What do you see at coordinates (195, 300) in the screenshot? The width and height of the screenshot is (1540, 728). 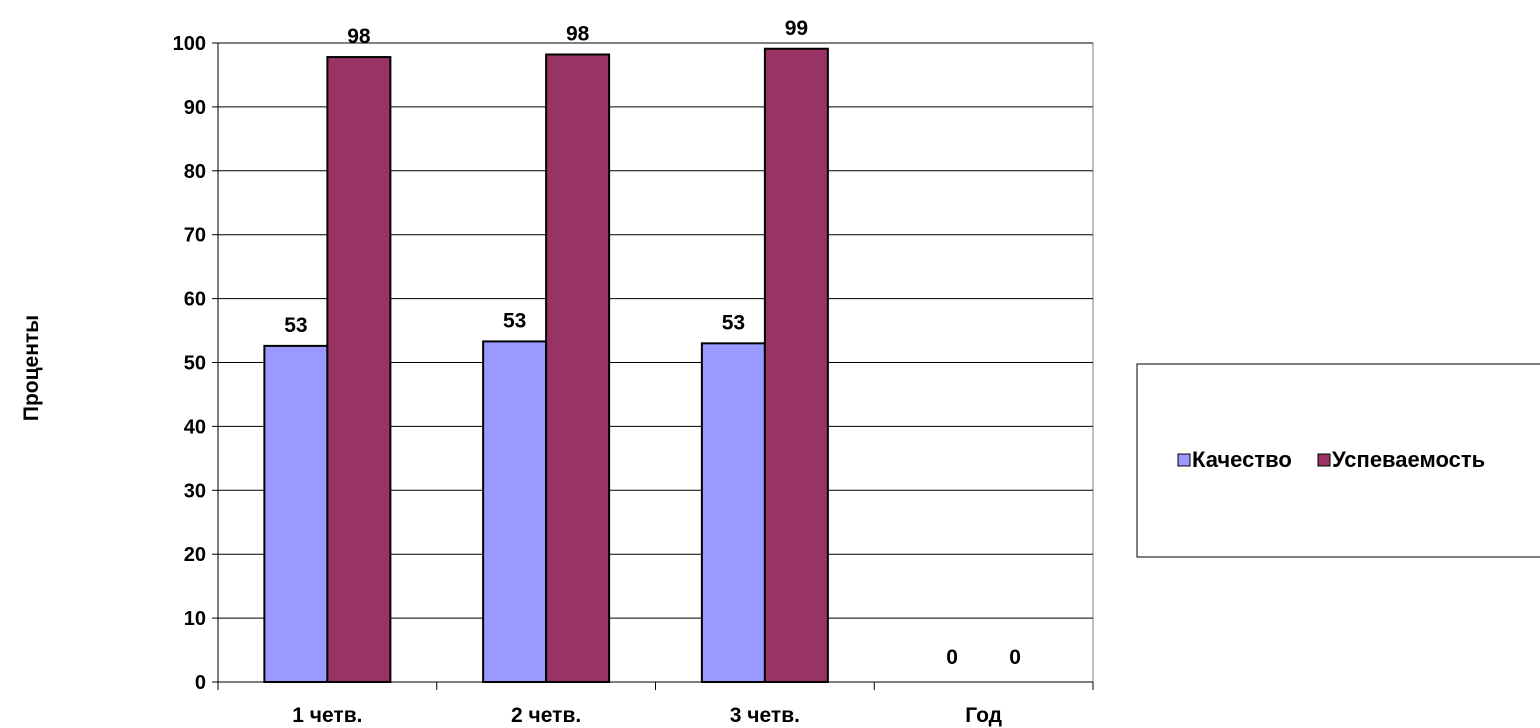 I see `y-tick-label: 60` at bounding box center [195, 300].